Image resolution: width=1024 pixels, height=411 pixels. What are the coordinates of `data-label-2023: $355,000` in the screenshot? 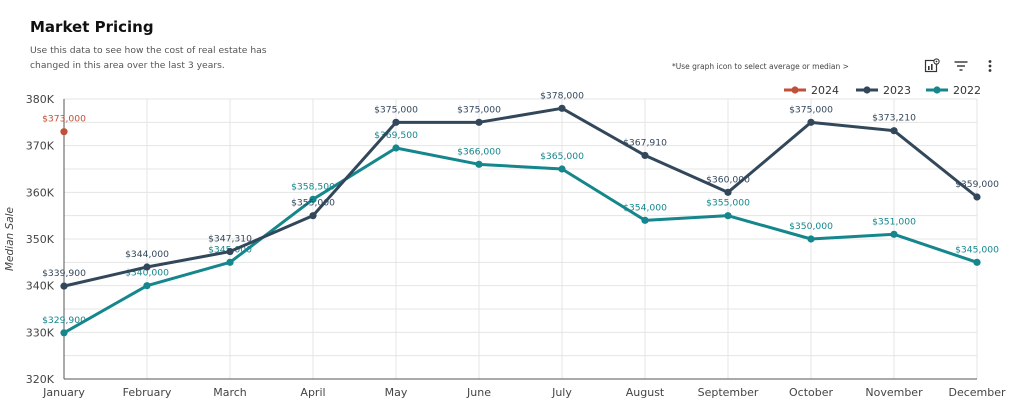 It's located at (313, 203).